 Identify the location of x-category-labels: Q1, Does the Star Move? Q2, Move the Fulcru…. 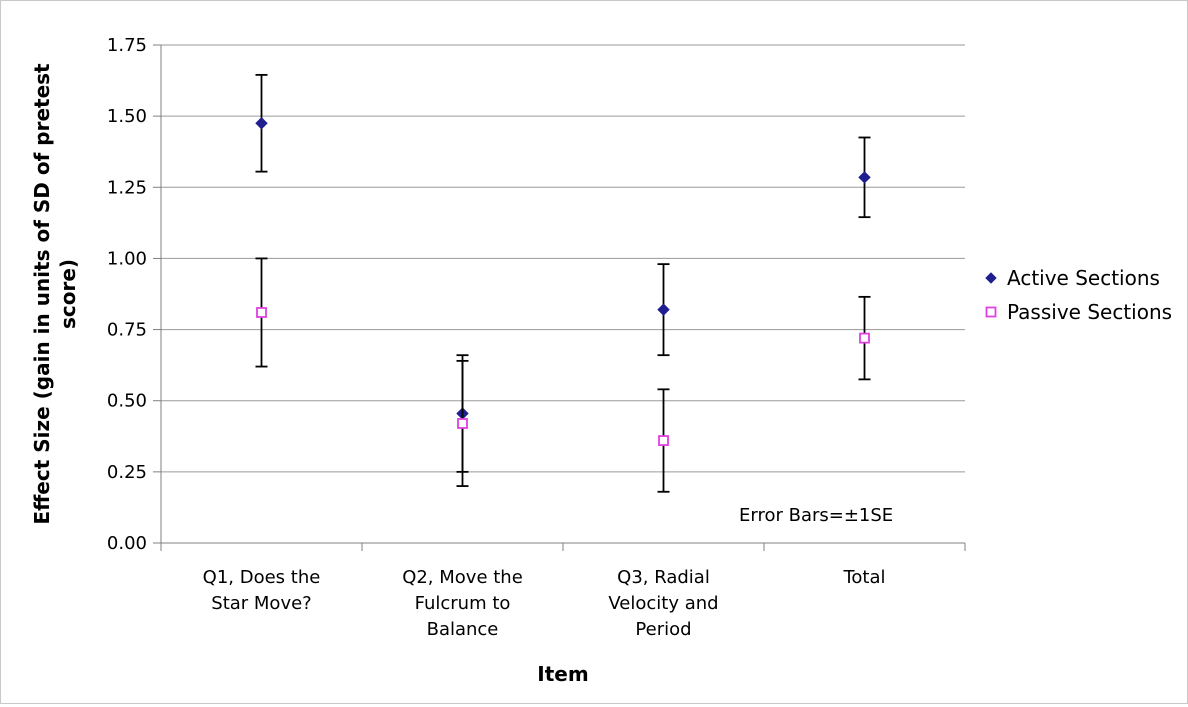
(544, 603).